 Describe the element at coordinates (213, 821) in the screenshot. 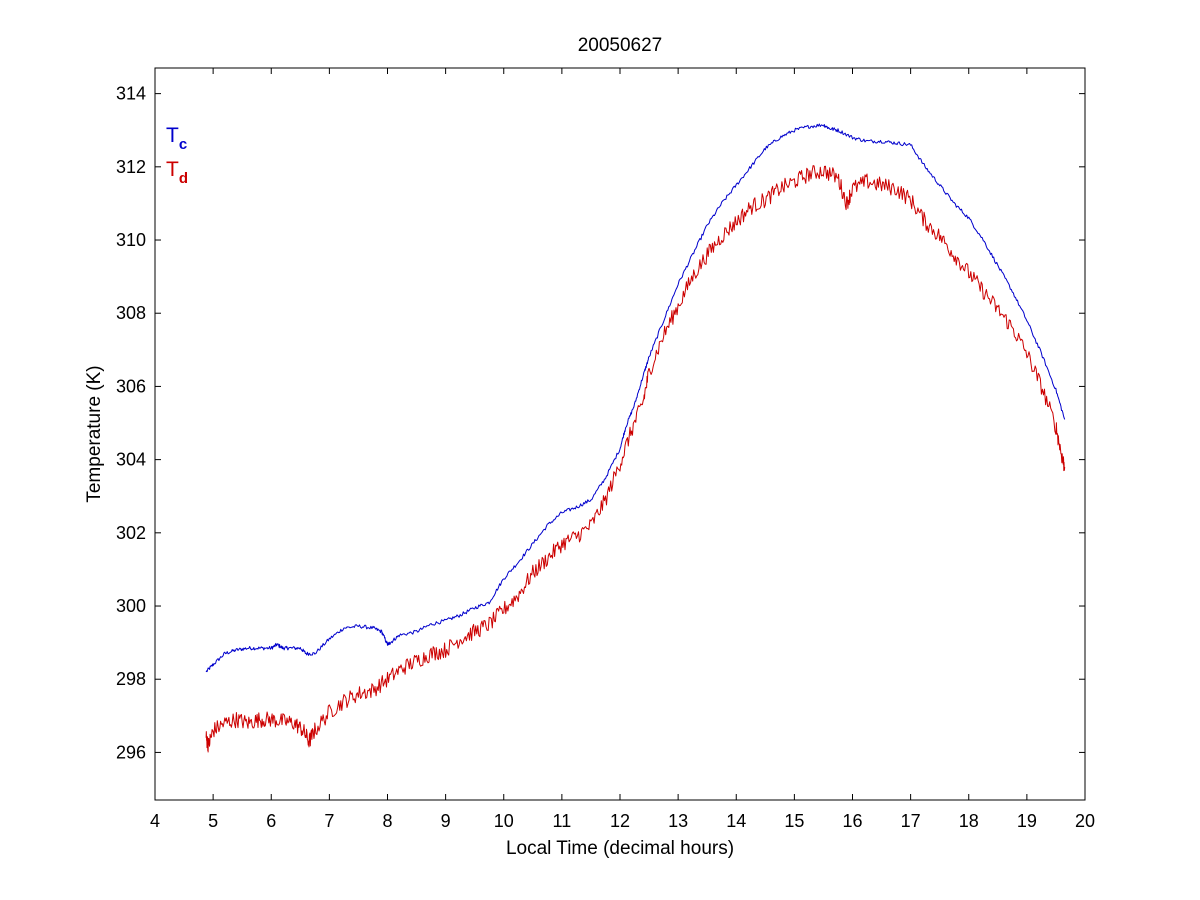

I see `x-tick-label: 5` at that location.